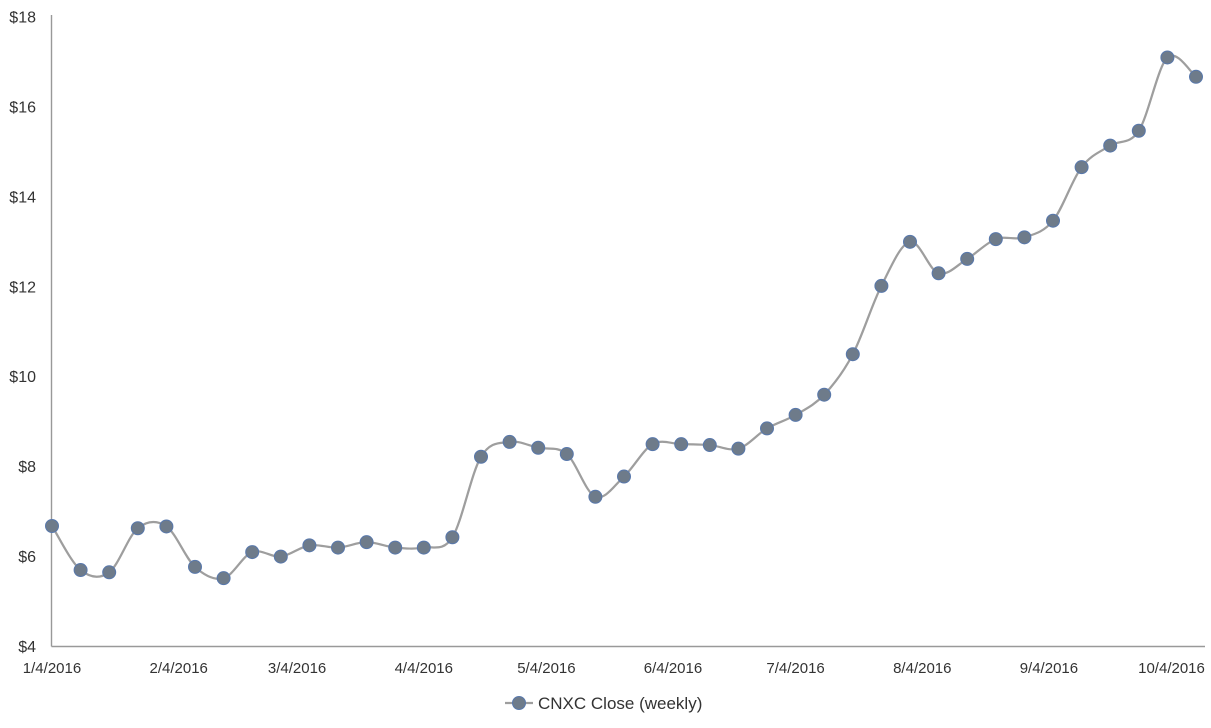 This screenshot has height=728, width=1211. I want to click on y-tick-label: $18, so click(22, 18).